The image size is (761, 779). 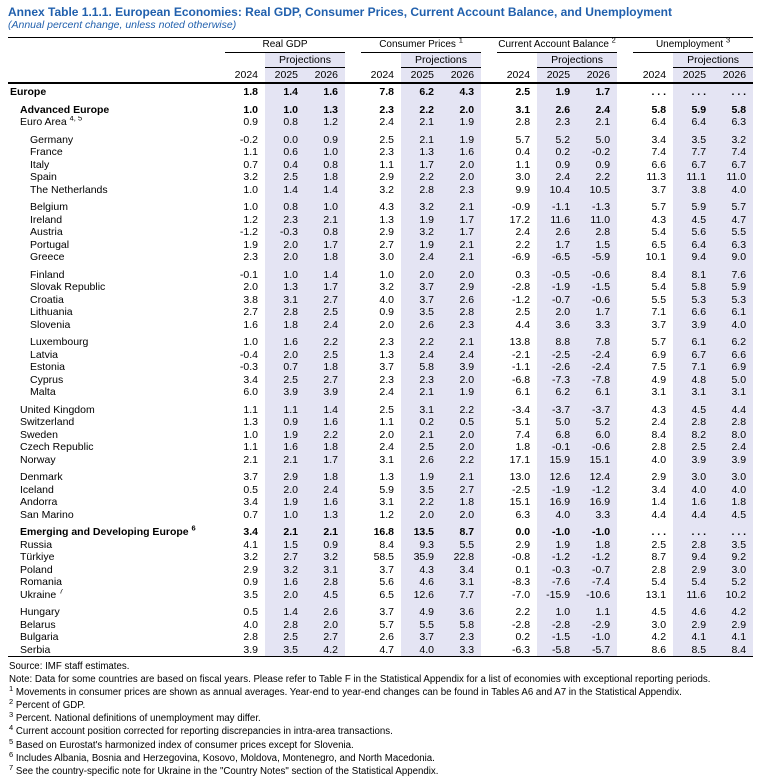 I want to click on value-cell: -2.8, so click(x=557, y=624).